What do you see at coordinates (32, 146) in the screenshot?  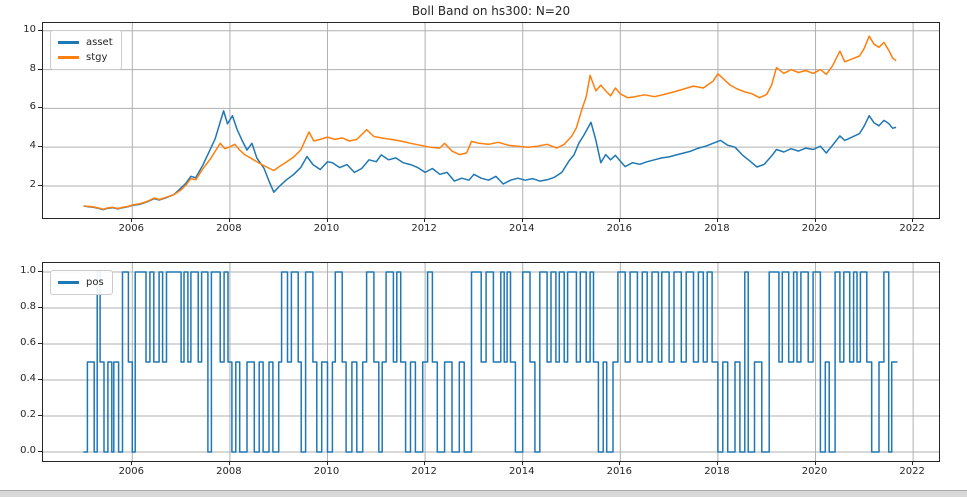 I see `y-tick-label: 4` at bounding box center [32, 146].